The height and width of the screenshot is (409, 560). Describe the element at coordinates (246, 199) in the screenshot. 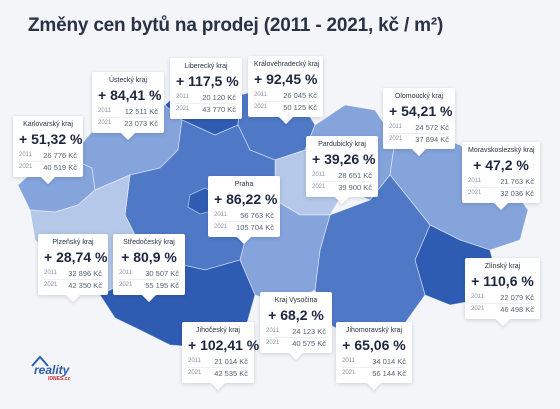

I see `region-change: + 86,22 %` at that location.